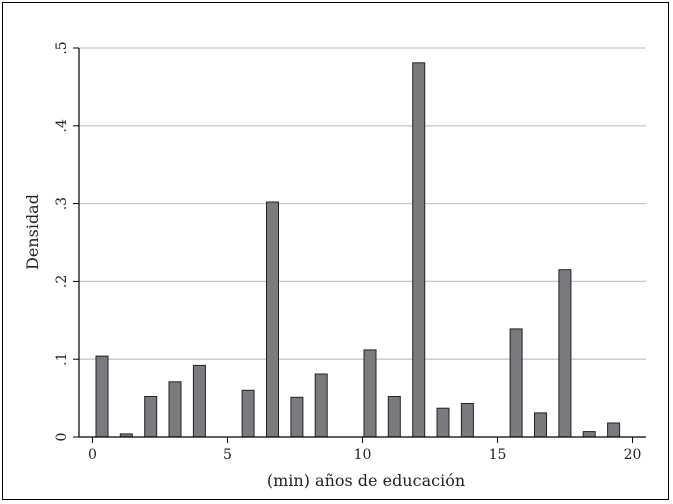 Image resolution: width=673 pixels, height=504 pixels. I want to click on y-tick-label: 0, so click(62, 437).